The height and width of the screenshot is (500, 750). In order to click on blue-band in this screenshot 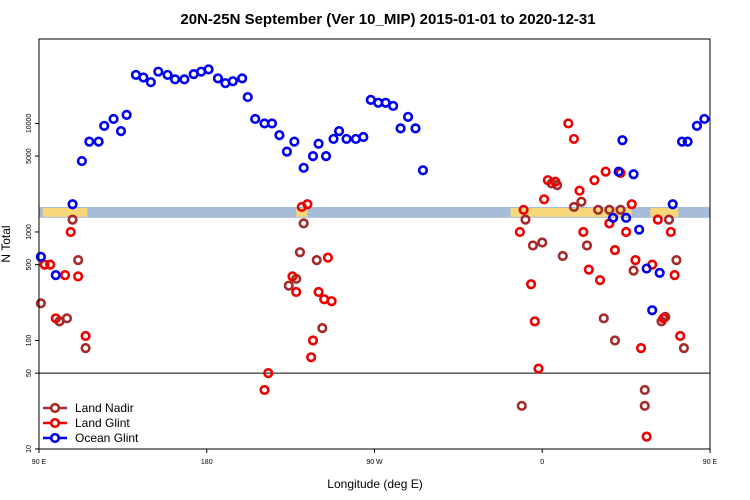, I will do `click(374, 212)`.